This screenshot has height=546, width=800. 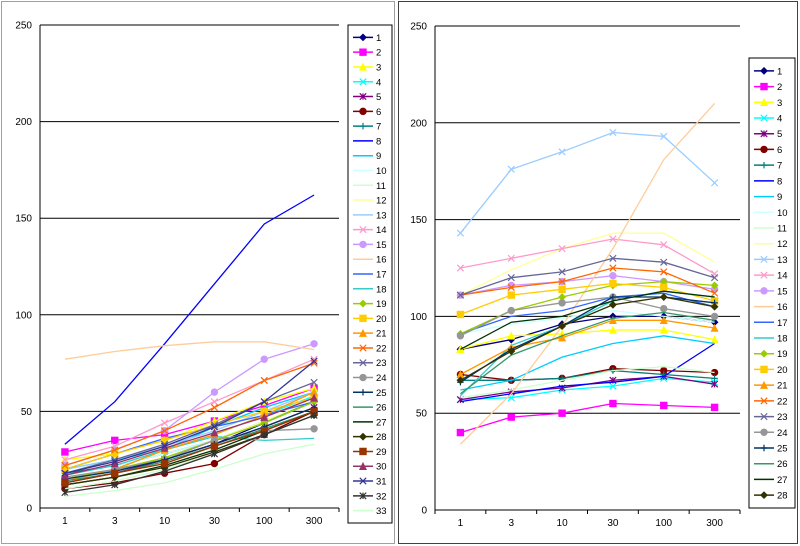 I want to click on legend-label: 11, so click(x=782, y=229).